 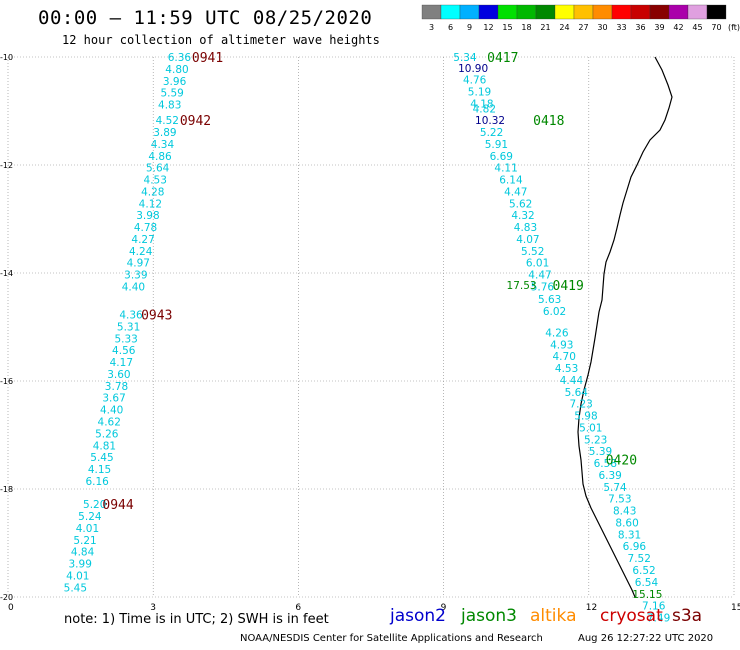 What do you see at coordinates (526, 27) in the screenshot?
I see `color-scale-label: 18` at bounding box center [526, 27].